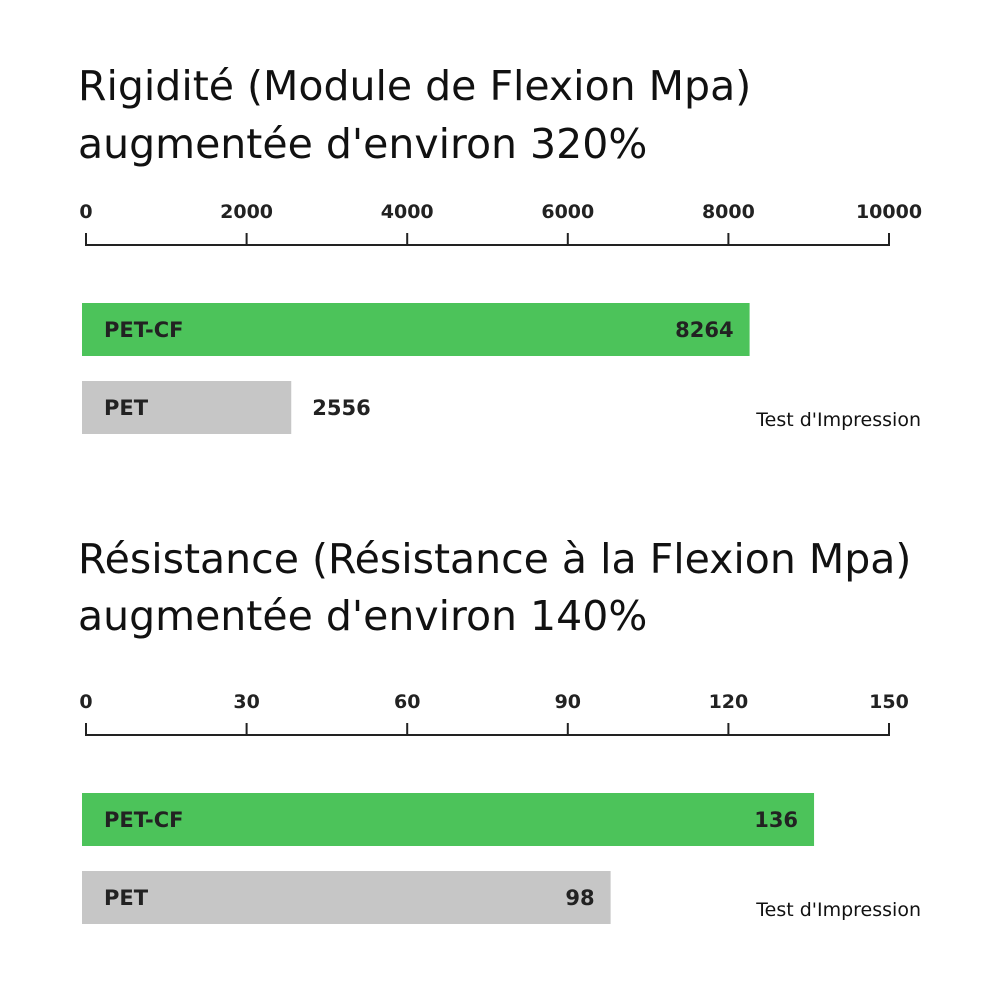 The width and height of the screenshot is (1000, 1000). What do you see at coordinates (579, 898) in the screenshot?
I see `bar-value-label: 98` at bounding box center [579, 898].